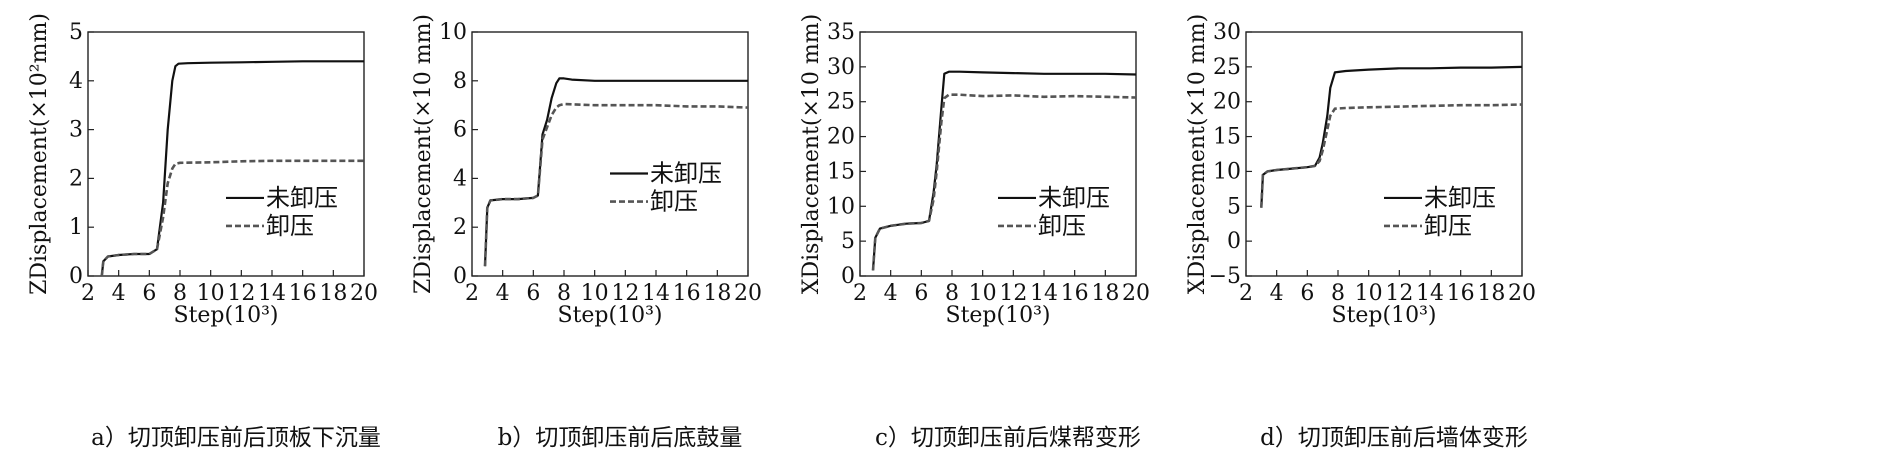 The height and width of the screenshot is (473, 1890). I want to click on caption-b: b）切顶卸压前后底鼓量, so click(620, 438).